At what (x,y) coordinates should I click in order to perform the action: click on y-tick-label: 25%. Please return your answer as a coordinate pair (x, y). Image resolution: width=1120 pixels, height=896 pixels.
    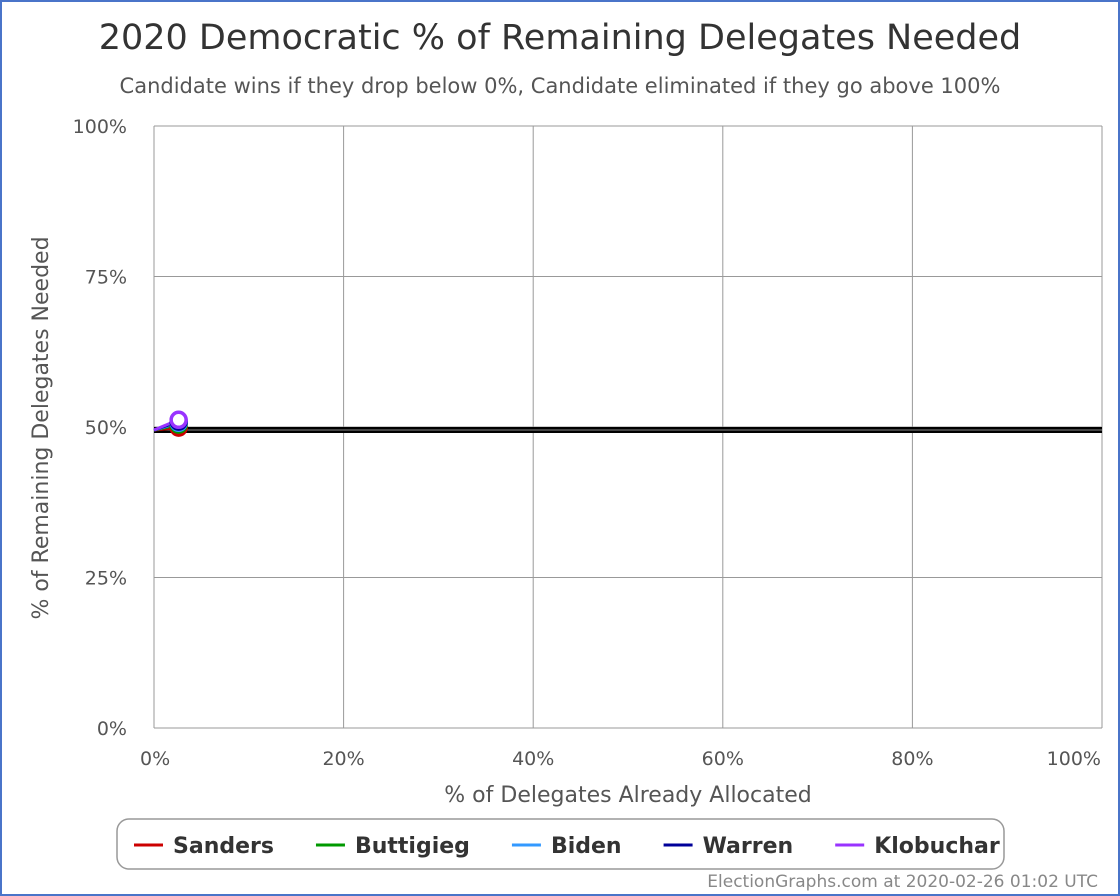
    Looking at the image, I should click on (106, 579).